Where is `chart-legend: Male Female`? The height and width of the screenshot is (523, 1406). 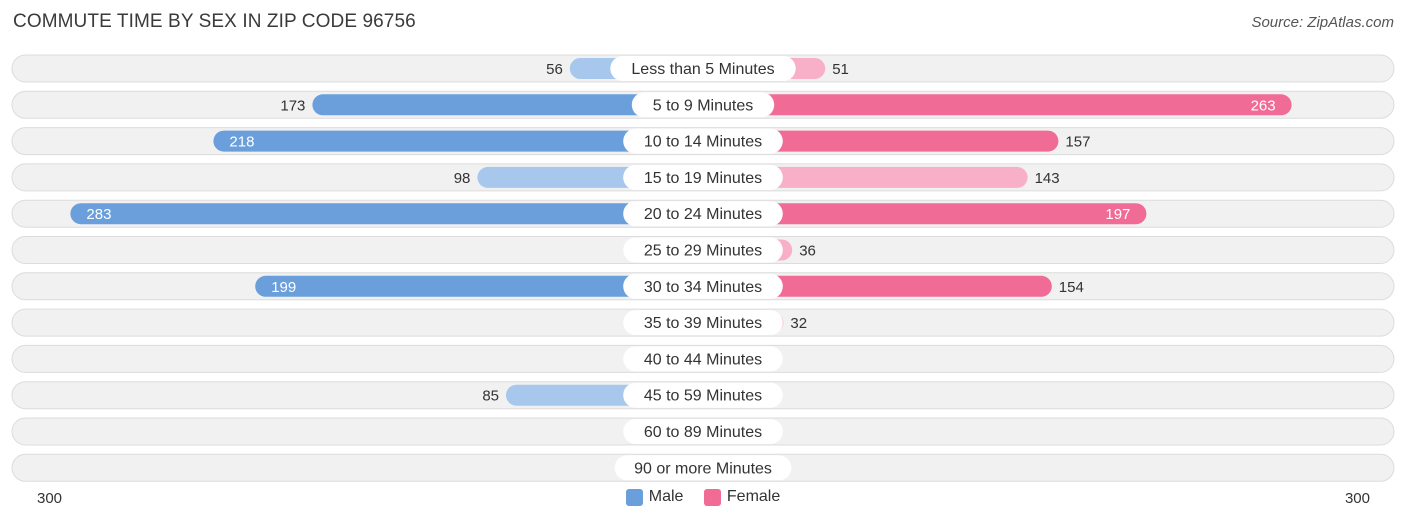 chart-legend: Male Female is located at coordinates (703, 499).